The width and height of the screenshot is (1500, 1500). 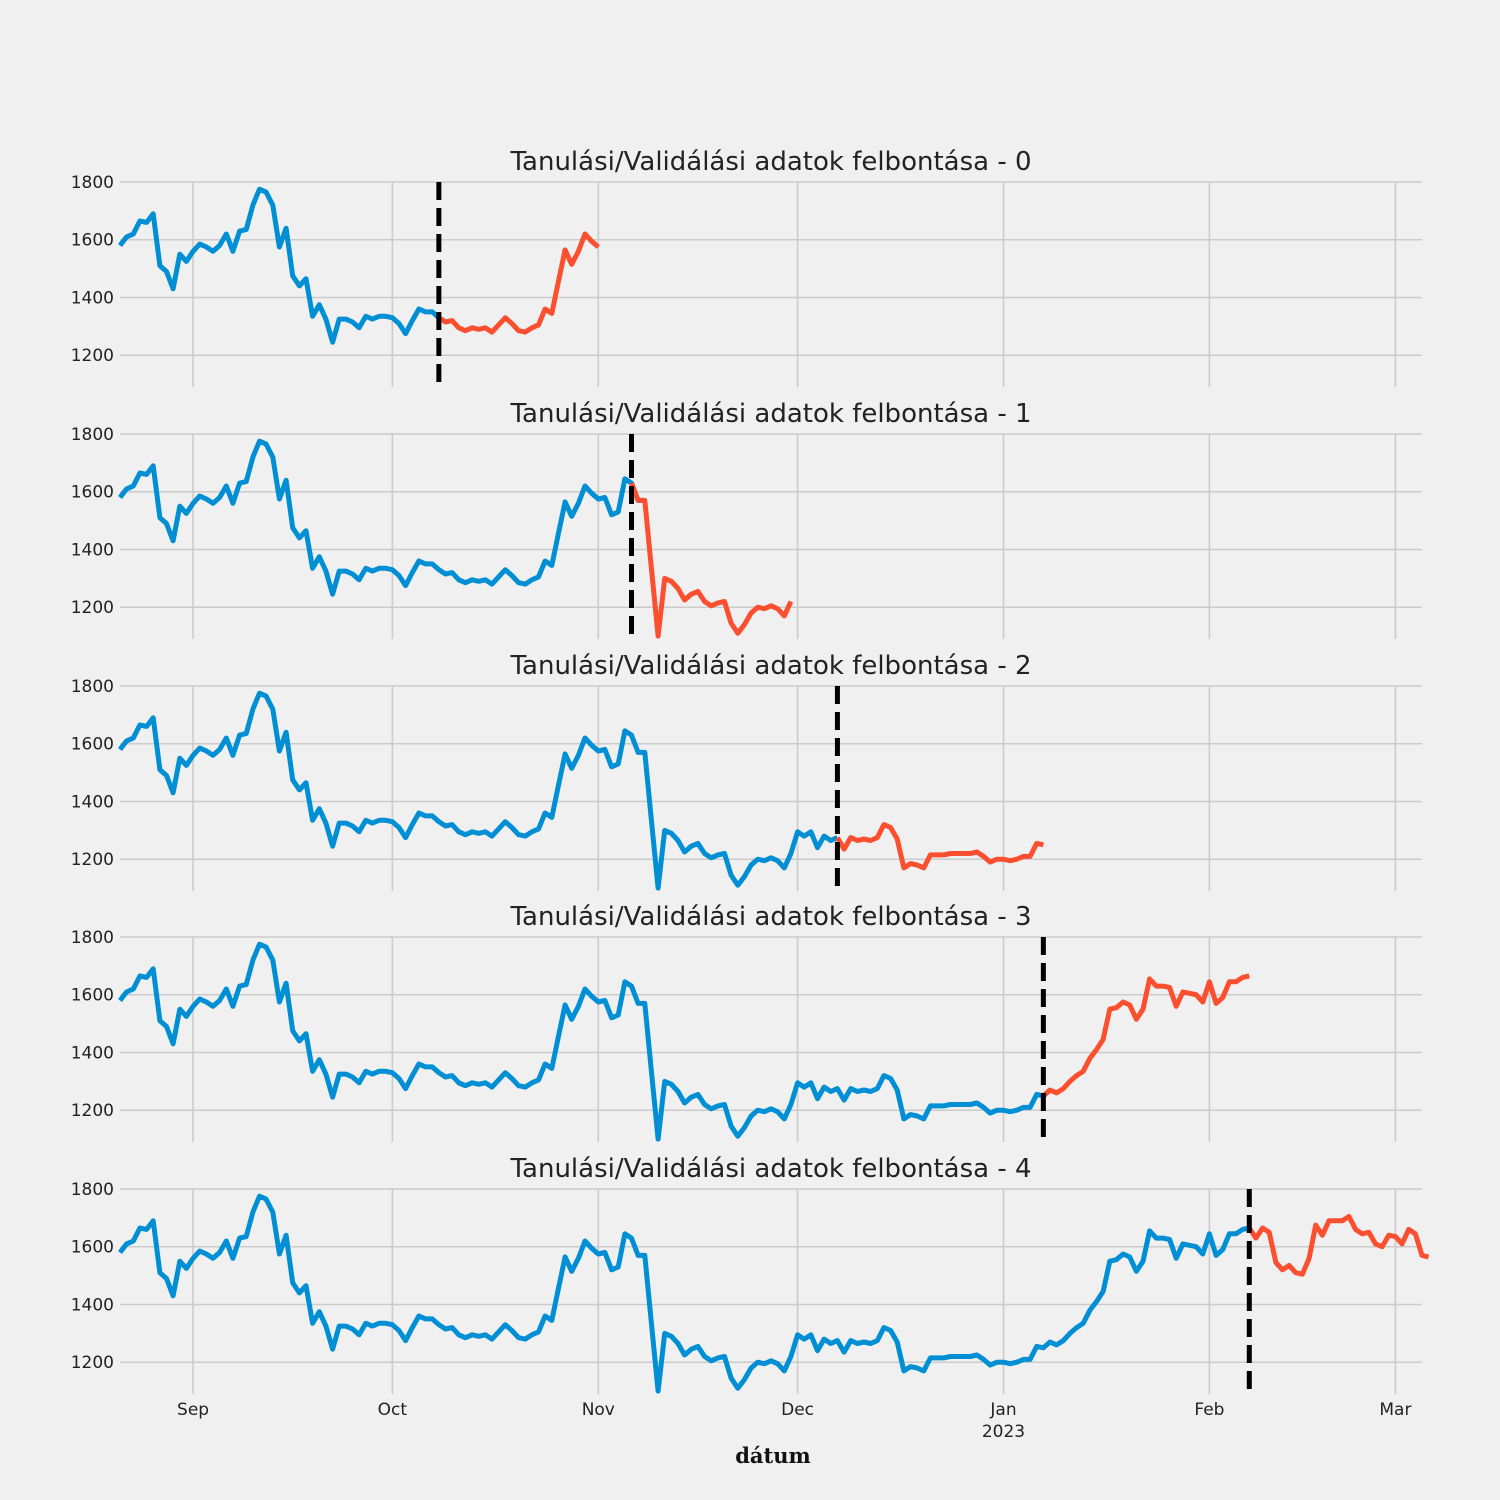 I want to click on x-tick-sublabel: 2023, so click(x=1003, y=1432).